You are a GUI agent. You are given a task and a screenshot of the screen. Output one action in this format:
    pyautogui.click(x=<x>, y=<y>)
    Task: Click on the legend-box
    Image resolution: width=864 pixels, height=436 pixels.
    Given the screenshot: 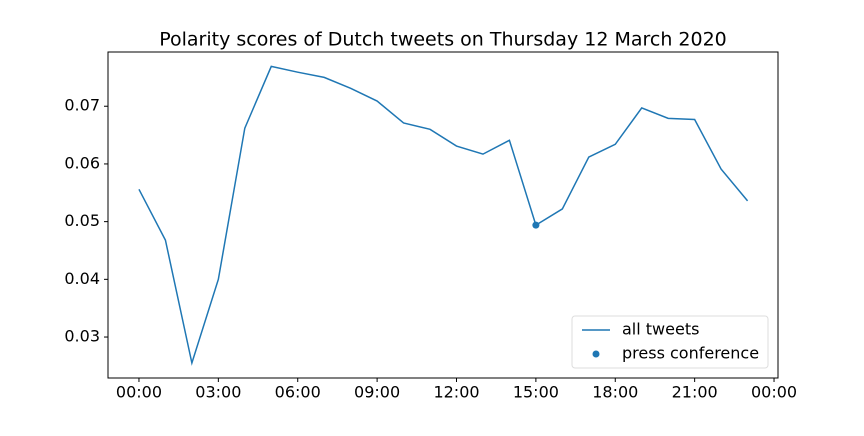 What is the action you would take?
    pyautogui.click(x=670, y=342)
    